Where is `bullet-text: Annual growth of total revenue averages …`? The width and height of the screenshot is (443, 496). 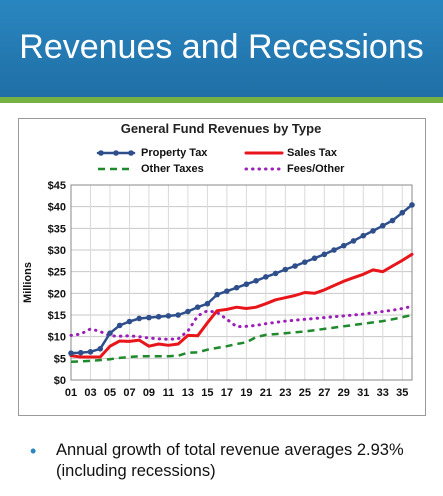
bullet-text: Annual growth of total revenue averages … is located at coordinates (230, 460).